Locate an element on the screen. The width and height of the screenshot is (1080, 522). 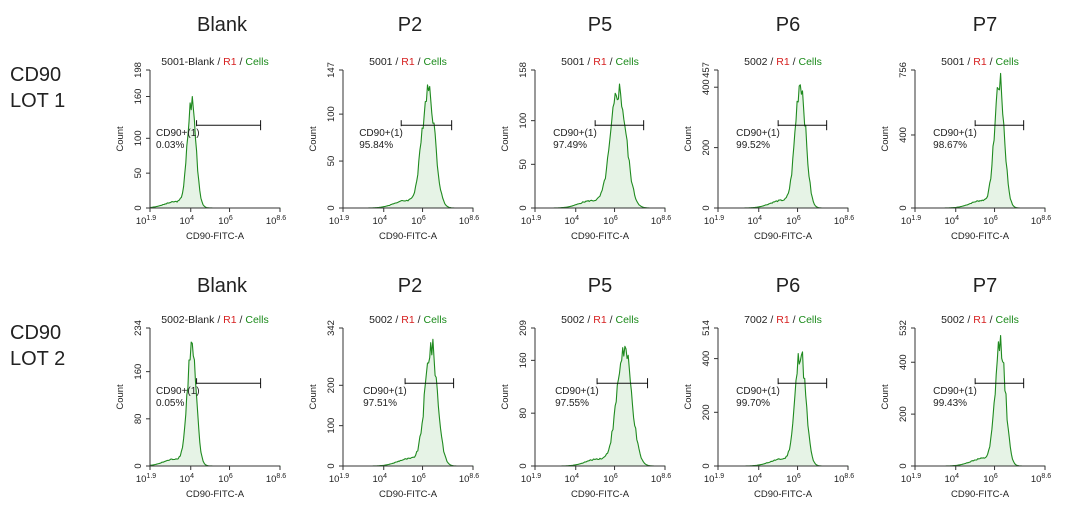
panel-r2-c2-xtick-label-2: 10⁶ is located at coordinates (418, 479).